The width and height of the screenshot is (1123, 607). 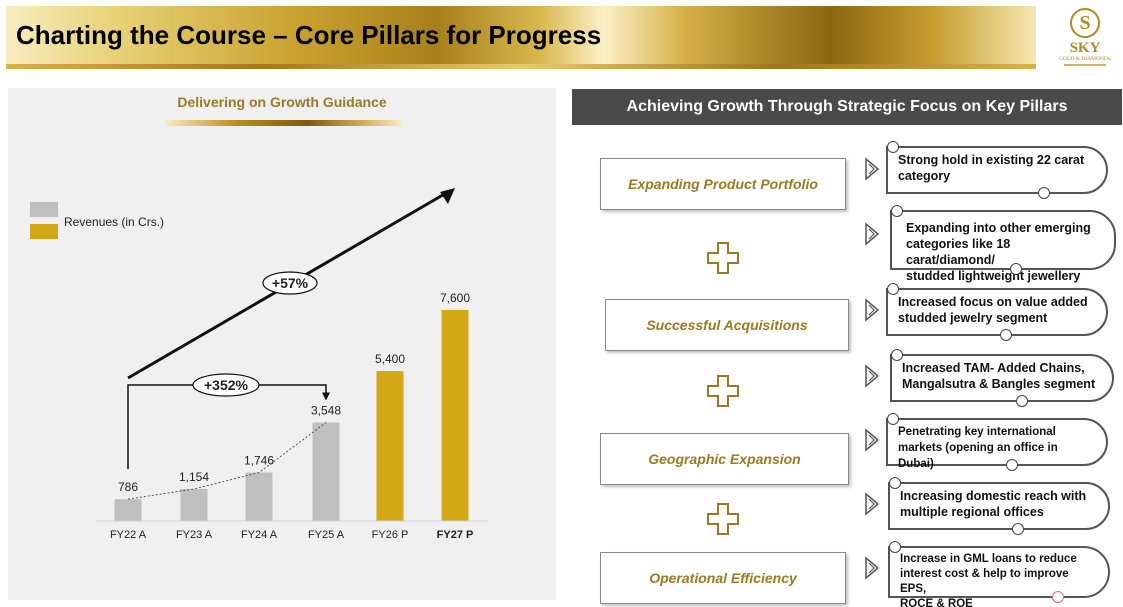 What do you see at coordinates (283, 123) in the screenshot?
I see `chart-title-underline` at bounding box center [283, 123].